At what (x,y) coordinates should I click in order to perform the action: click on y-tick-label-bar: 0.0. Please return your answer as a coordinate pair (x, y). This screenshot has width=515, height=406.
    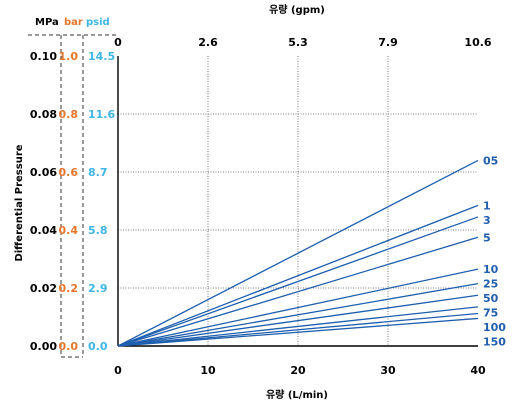
    Looking at the image, I should click on (69, 346).